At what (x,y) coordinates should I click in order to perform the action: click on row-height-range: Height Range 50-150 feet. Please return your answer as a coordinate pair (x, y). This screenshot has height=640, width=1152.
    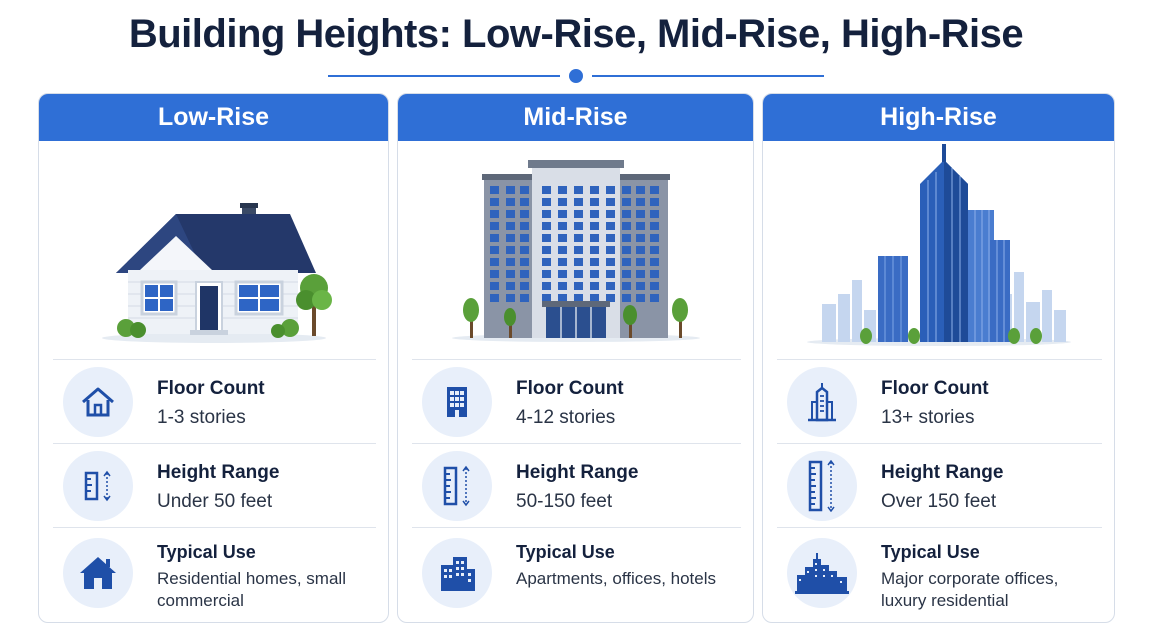
    Looking at the image, I should click on (576, 485).